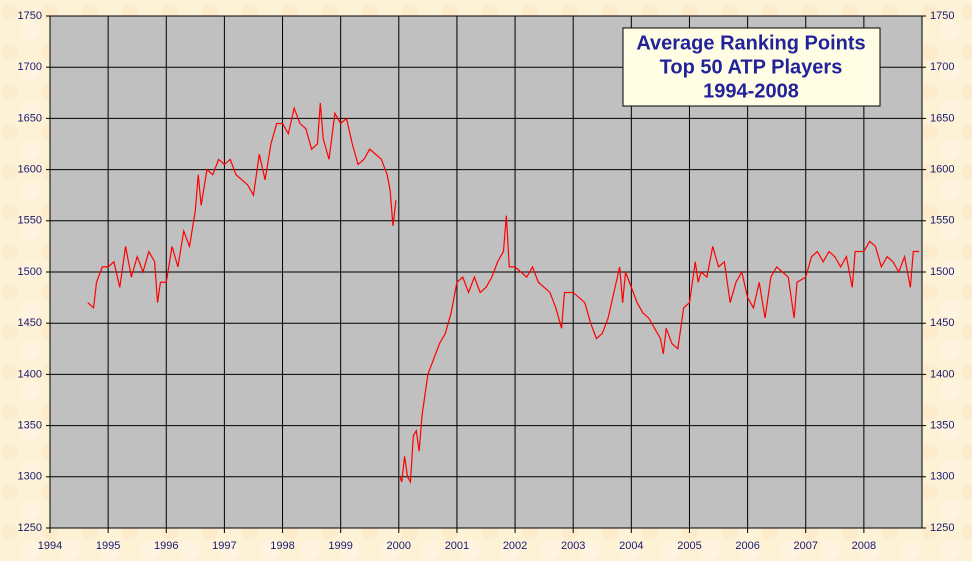  I want to click on x-tick-label: 2008, so click(864, 546).